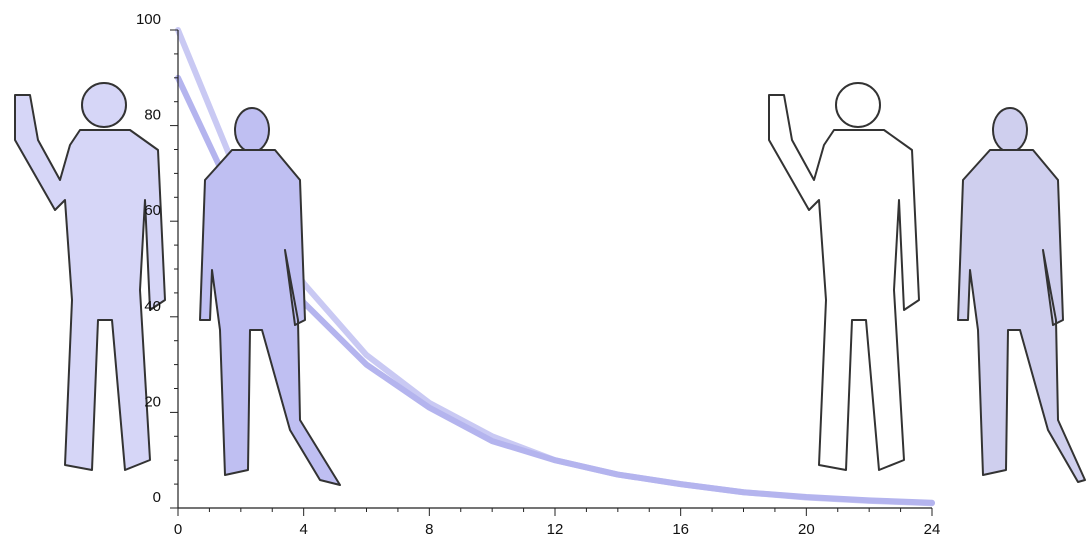  Describe the element at coordinates (148, 19) in the screenshot. I see `y-tick-label: 100` at that location.